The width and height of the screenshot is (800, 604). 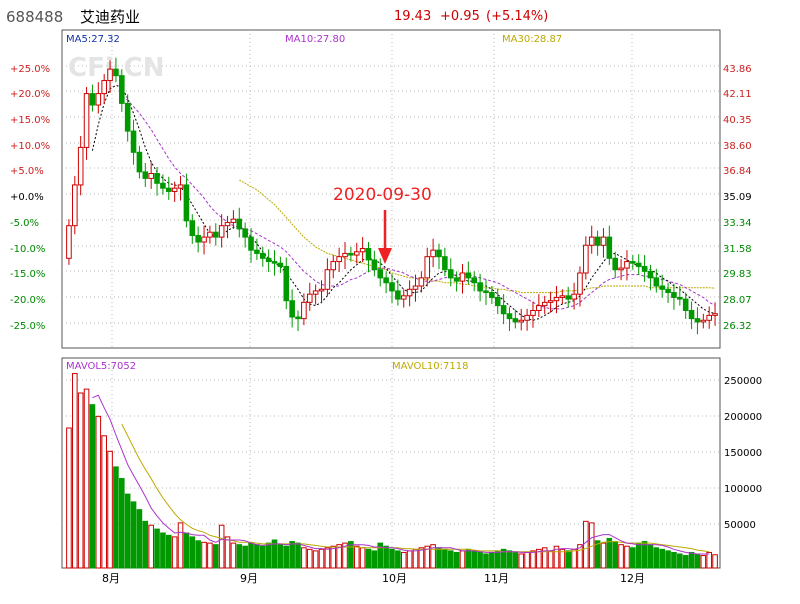 I want to click on stock-code: 688488, so click(x=34, y=17).